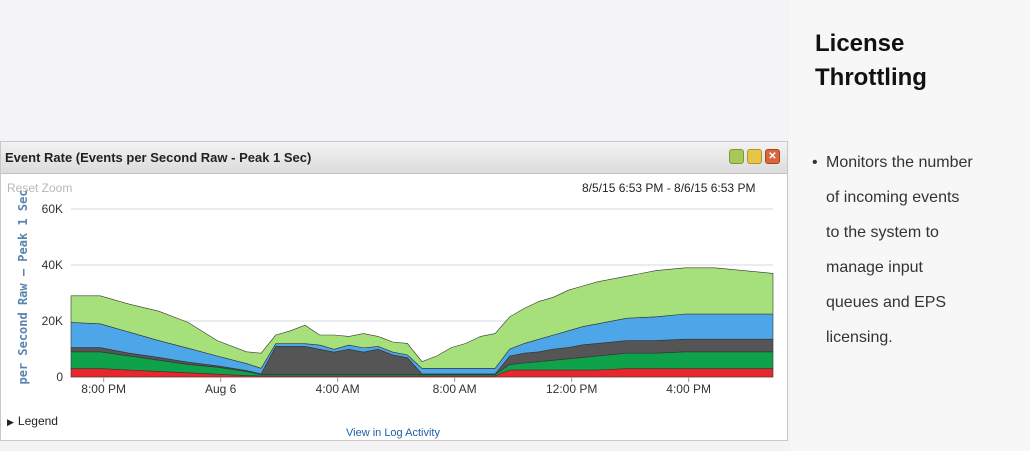 The width and height of the screenshot is (1030, 451). What do you see at coordinates (859, 337) in the screenshot?
I see `bullet-line: licensing.` at bounding box center [859, 337].